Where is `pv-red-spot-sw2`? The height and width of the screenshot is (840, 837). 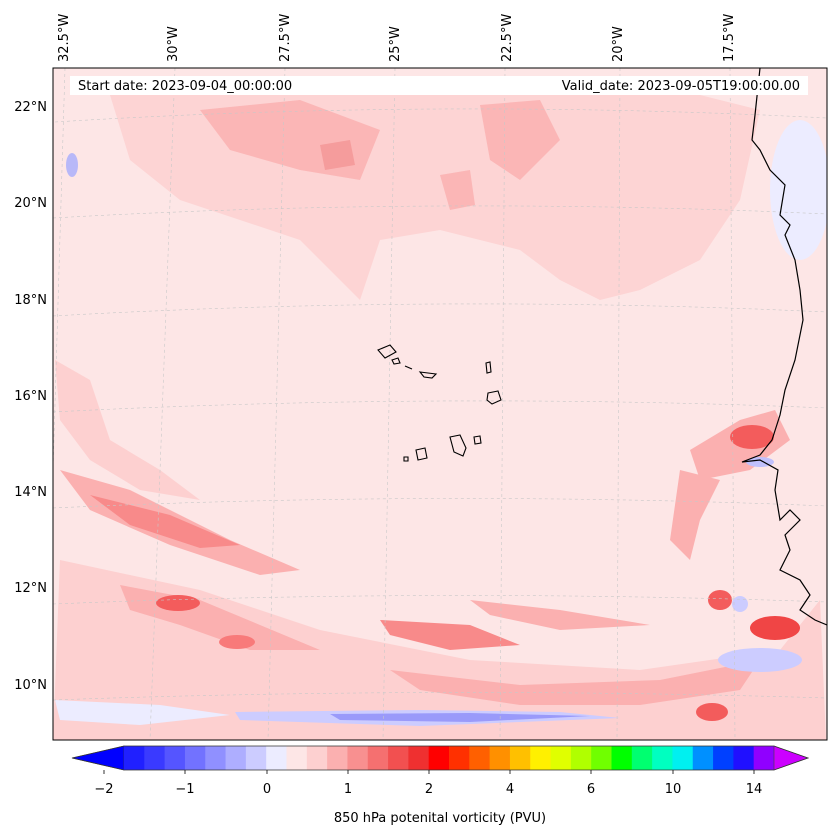 pv-red-spot-sw2 is located at coordinates (237, 642).